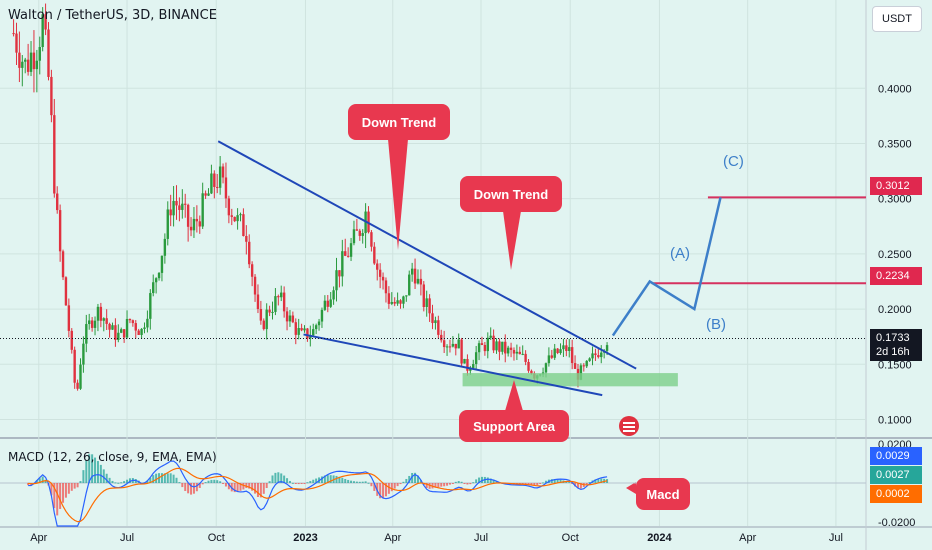 The width and height of the screenshot is (932, 550). What do you see at coordinates (896, 456) in the screenshot?
I see `macd-histogram-value: 0.0029` at bounding box center [896, 456].